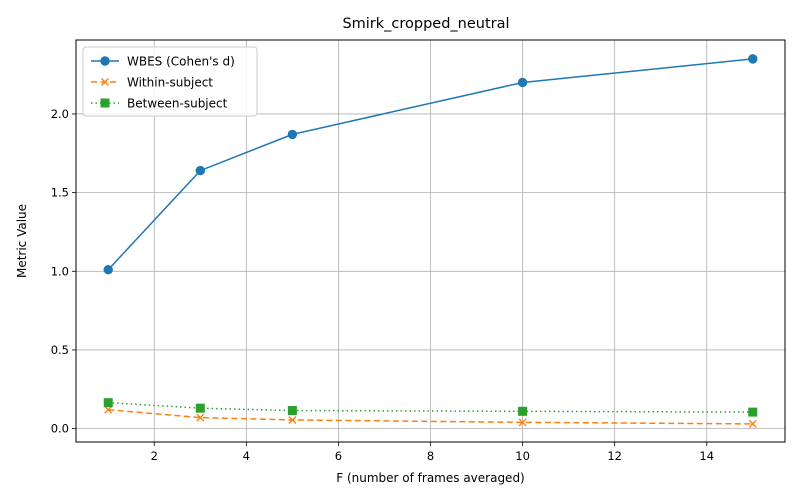  Describe the element at coordinates (60, 114) in the screenshot. I see `y-tick-label: 2.0` at that location.